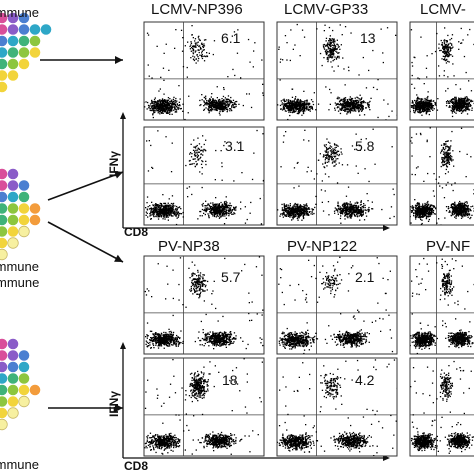 This screenshot has width=474, height=474. What do you see at coordinates (235, 146) in the screenshot?
I see `percentage-lcmv-np396-row2: 3.1` at bounding box center [235, 146].